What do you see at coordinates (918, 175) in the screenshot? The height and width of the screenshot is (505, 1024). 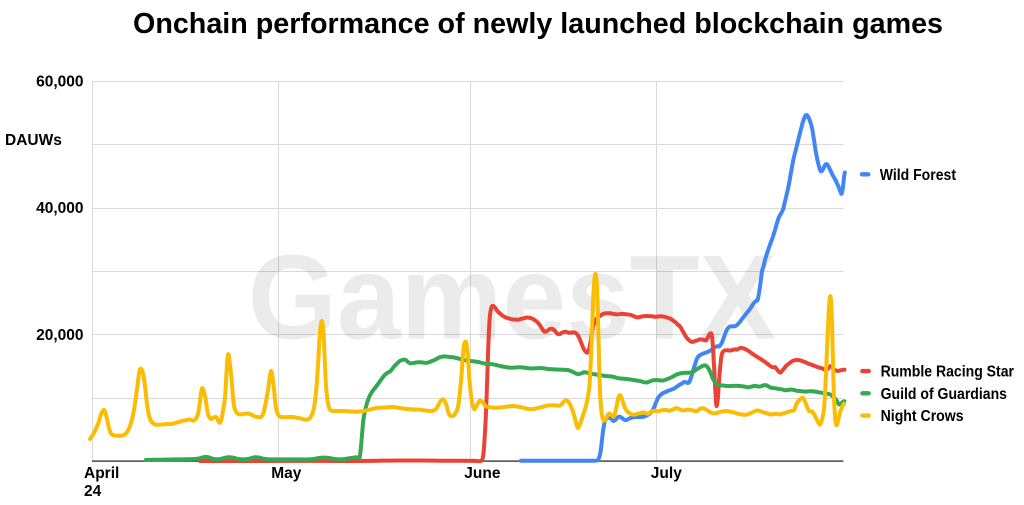 I see `svg-text: Wild Forest` at bounding box center [918, 175].